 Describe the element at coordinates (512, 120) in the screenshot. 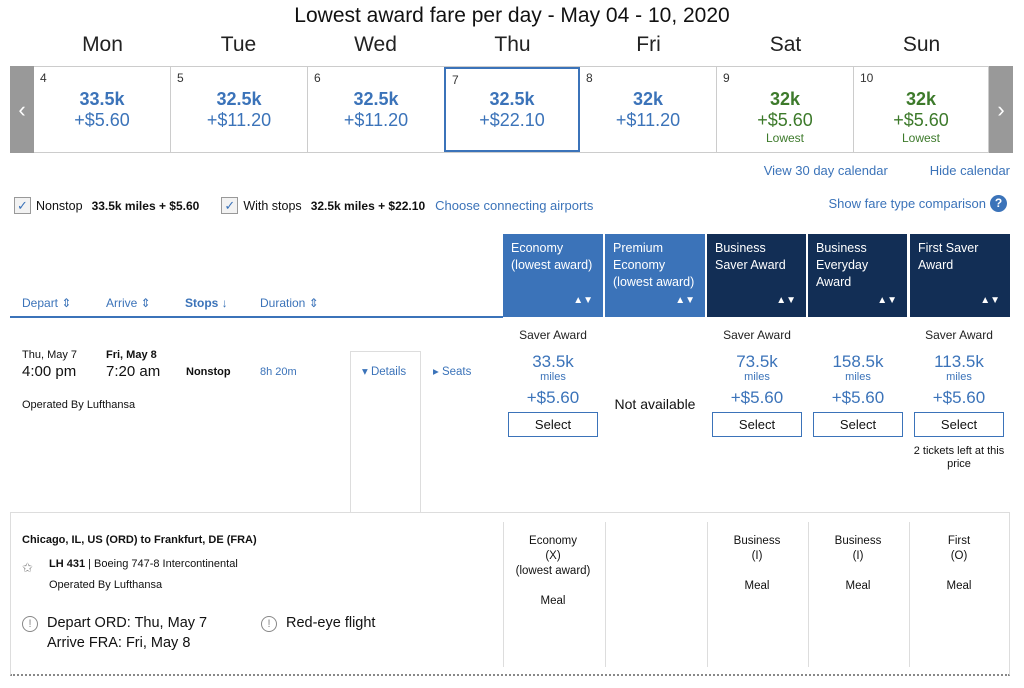

I see `day-fee: +$22.10` at that location.